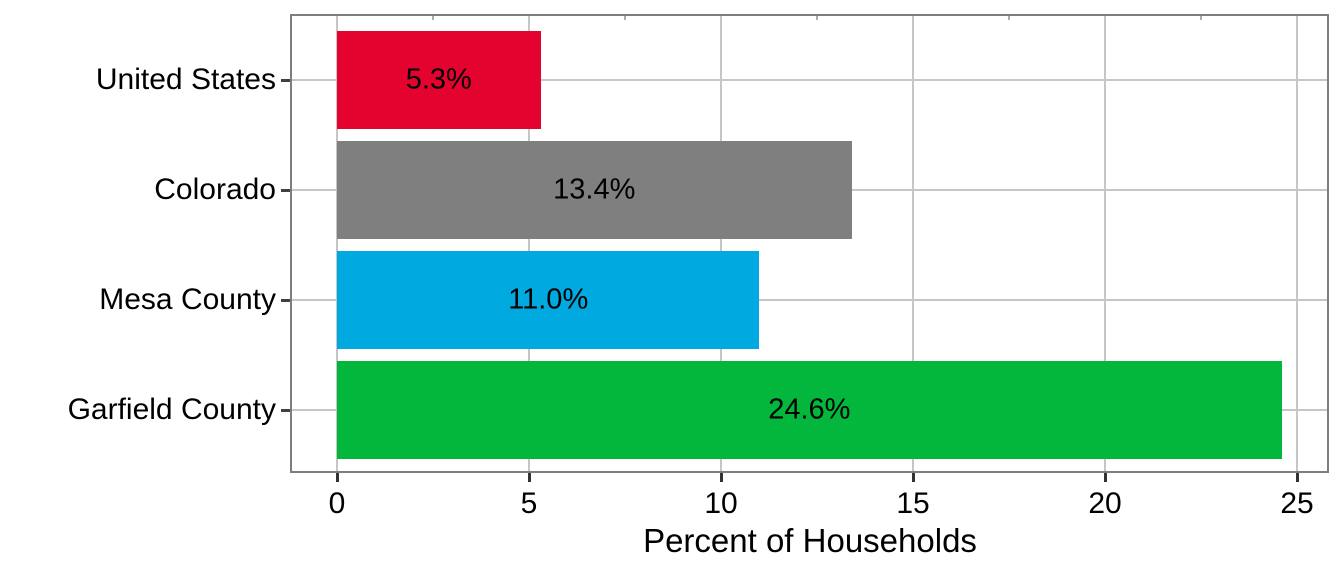 The width and height of the screenshot is (1344, 576). I want to click on x-tick-label: 20, so click(1105, 503).